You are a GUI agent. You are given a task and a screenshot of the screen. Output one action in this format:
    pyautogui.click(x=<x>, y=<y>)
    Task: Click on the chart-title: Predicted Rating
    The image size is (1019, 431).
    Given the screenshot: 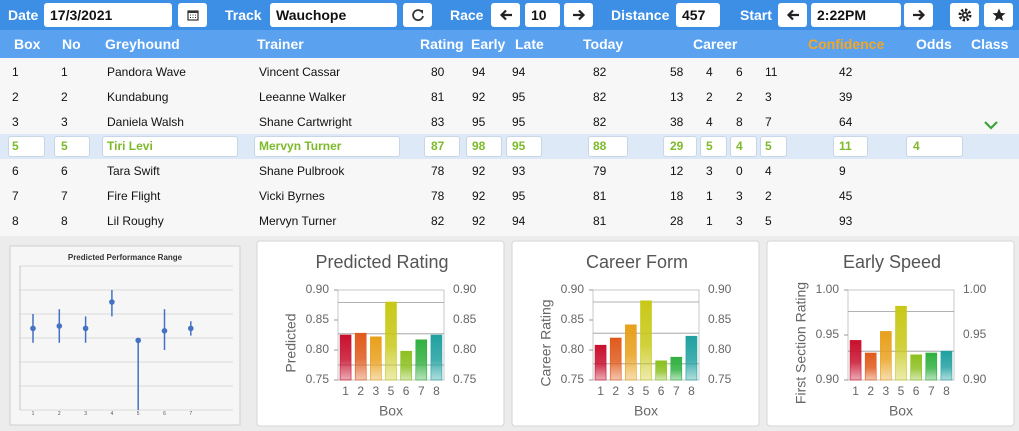 What is the action you would take?
    pyautogui.click(x=381, y=262)
    